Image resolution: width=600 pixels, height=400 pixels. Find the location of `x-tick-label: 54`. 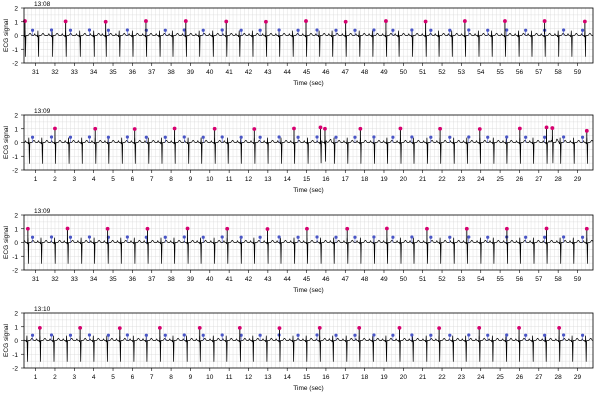

x-tick-label: 54 is located at coordinates (481, 279).